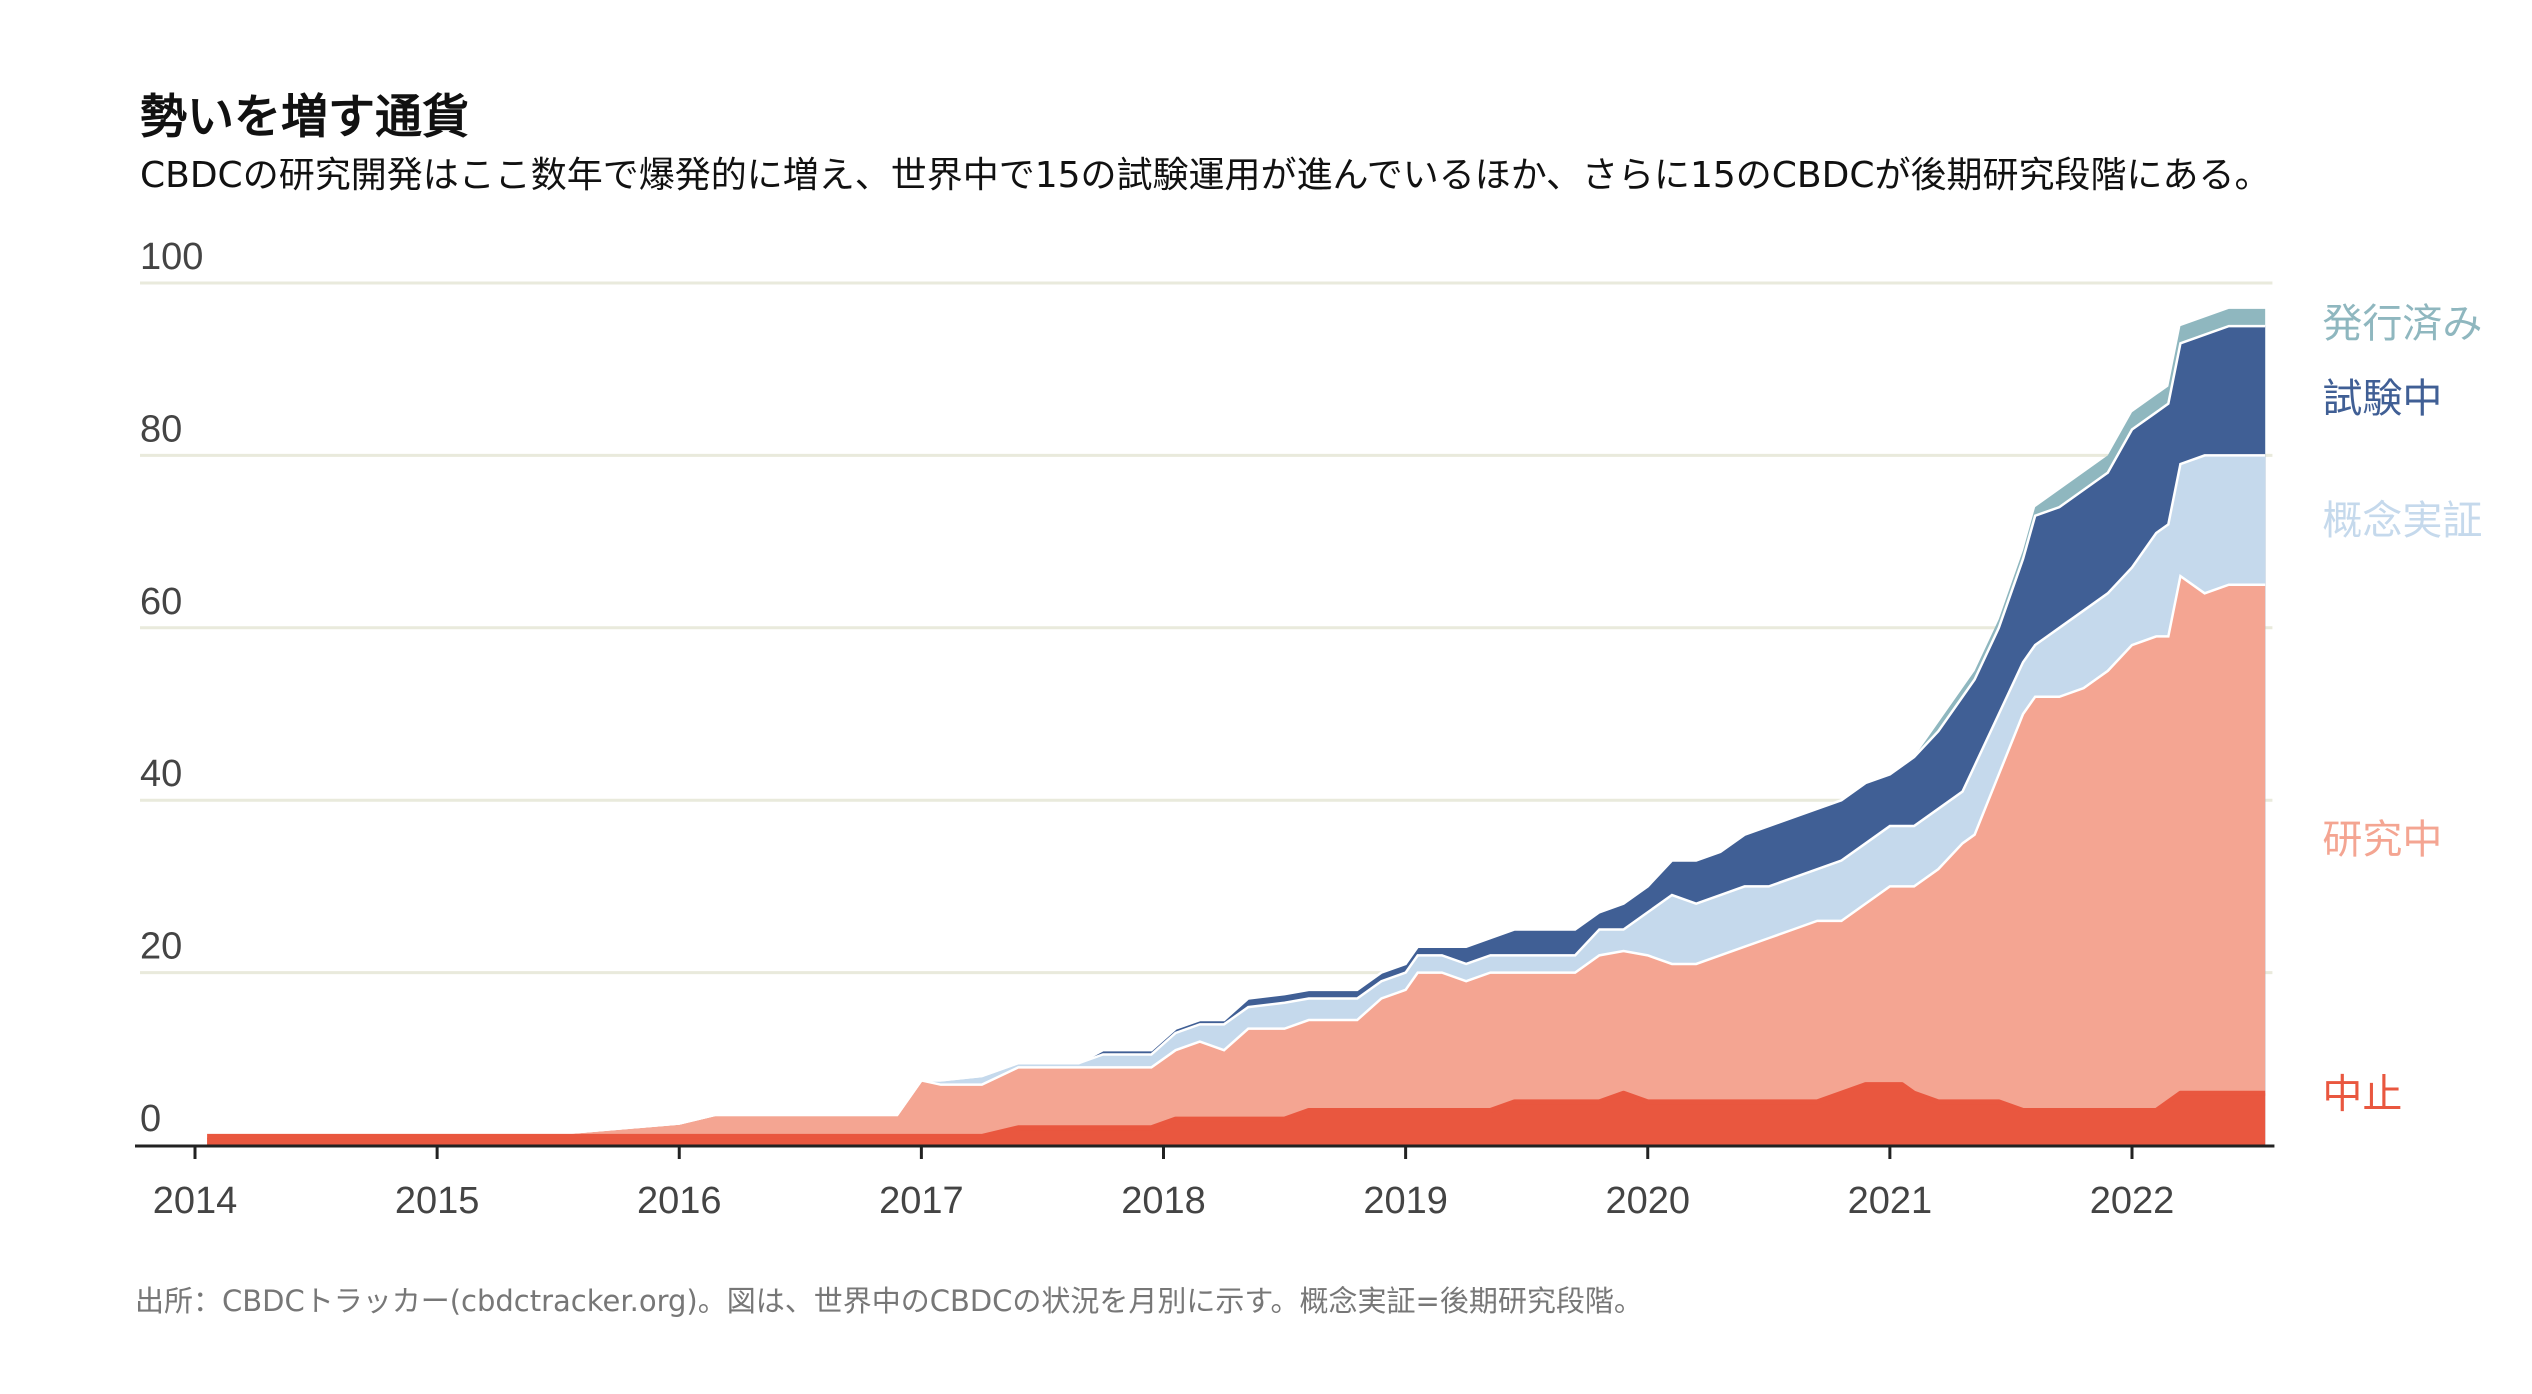  What do you see at coordinates (2382, 840) in the screenshot?
I see `series-label-研究中: 研究中` at bounding box center [2382, 840].